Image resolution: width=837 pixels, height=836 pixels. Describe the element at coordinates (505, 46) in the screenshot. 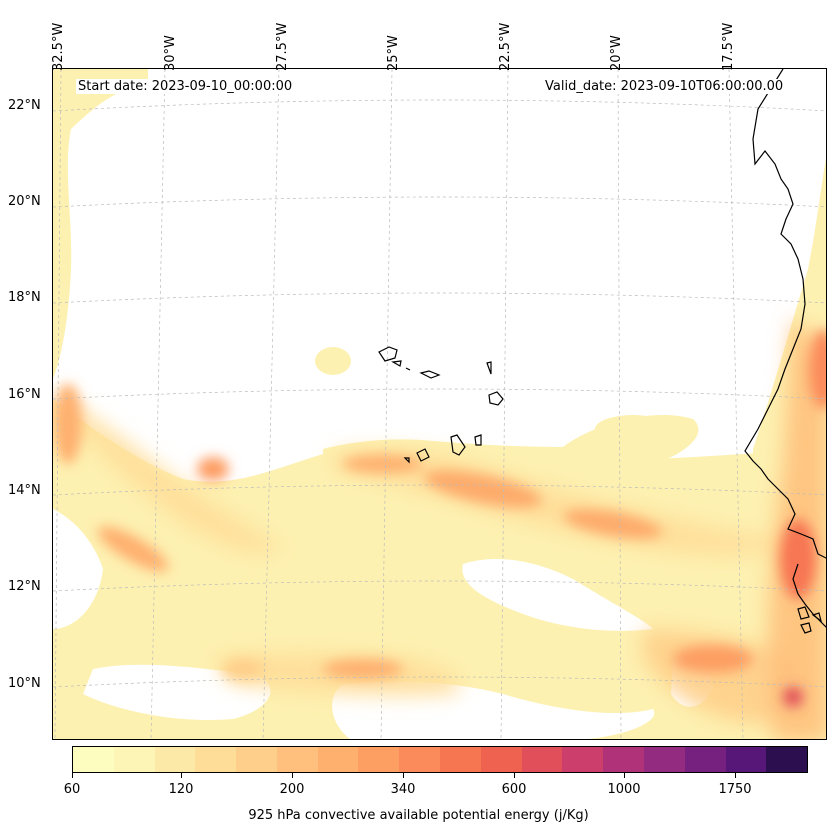

I see `lon-label-22-5w: 22.5°W` at that location.